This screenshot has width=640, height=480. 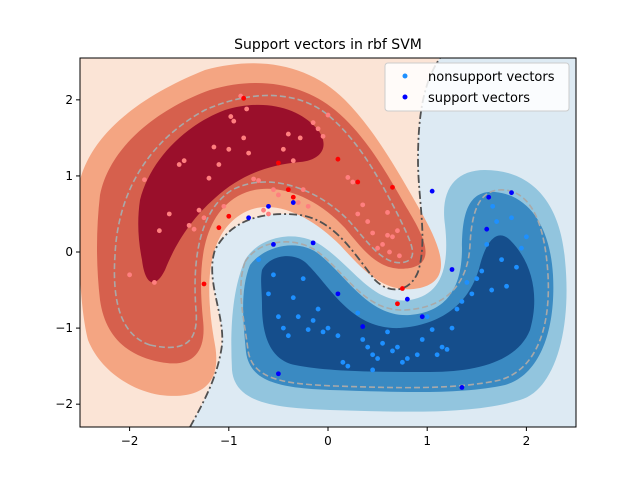 I want to click on y-tick-label: −2, so click(x=64, y=404).